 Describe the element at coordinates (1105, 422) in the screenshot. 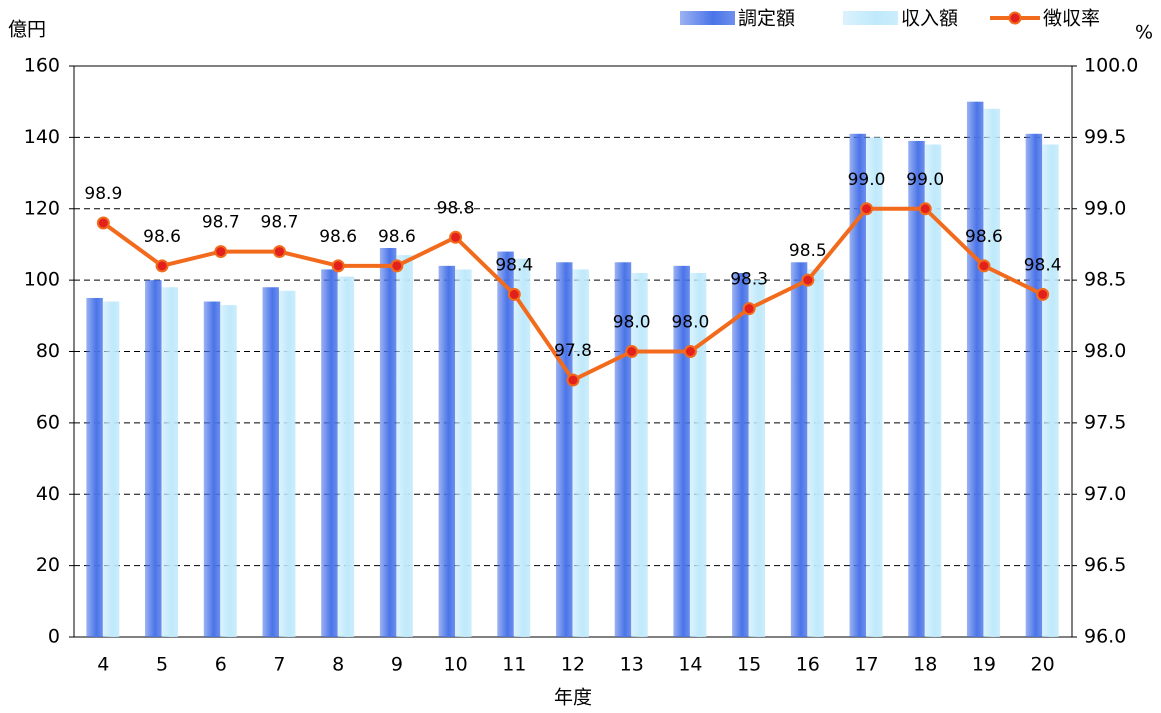

I see `y2-tick-label: 97.5` at that location.